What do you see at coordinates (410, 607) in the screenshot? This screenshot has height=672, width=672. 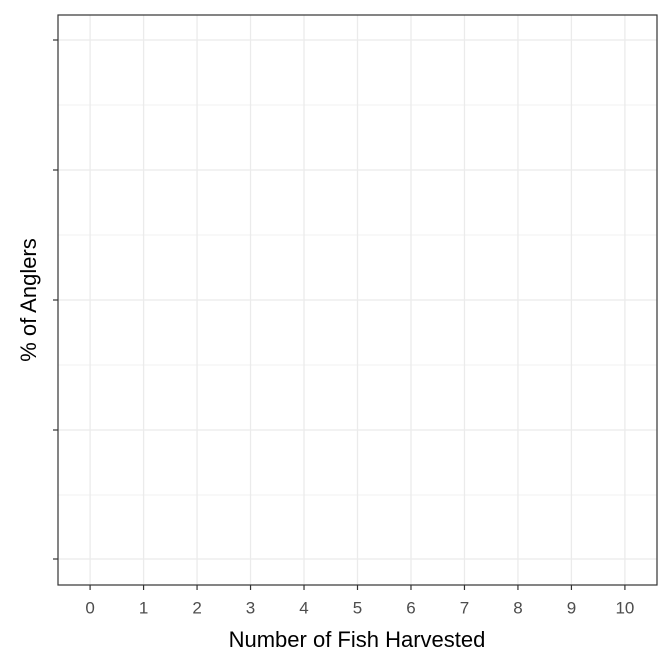 I see `x-tick-label: 6` at bounding box center [410, 607].